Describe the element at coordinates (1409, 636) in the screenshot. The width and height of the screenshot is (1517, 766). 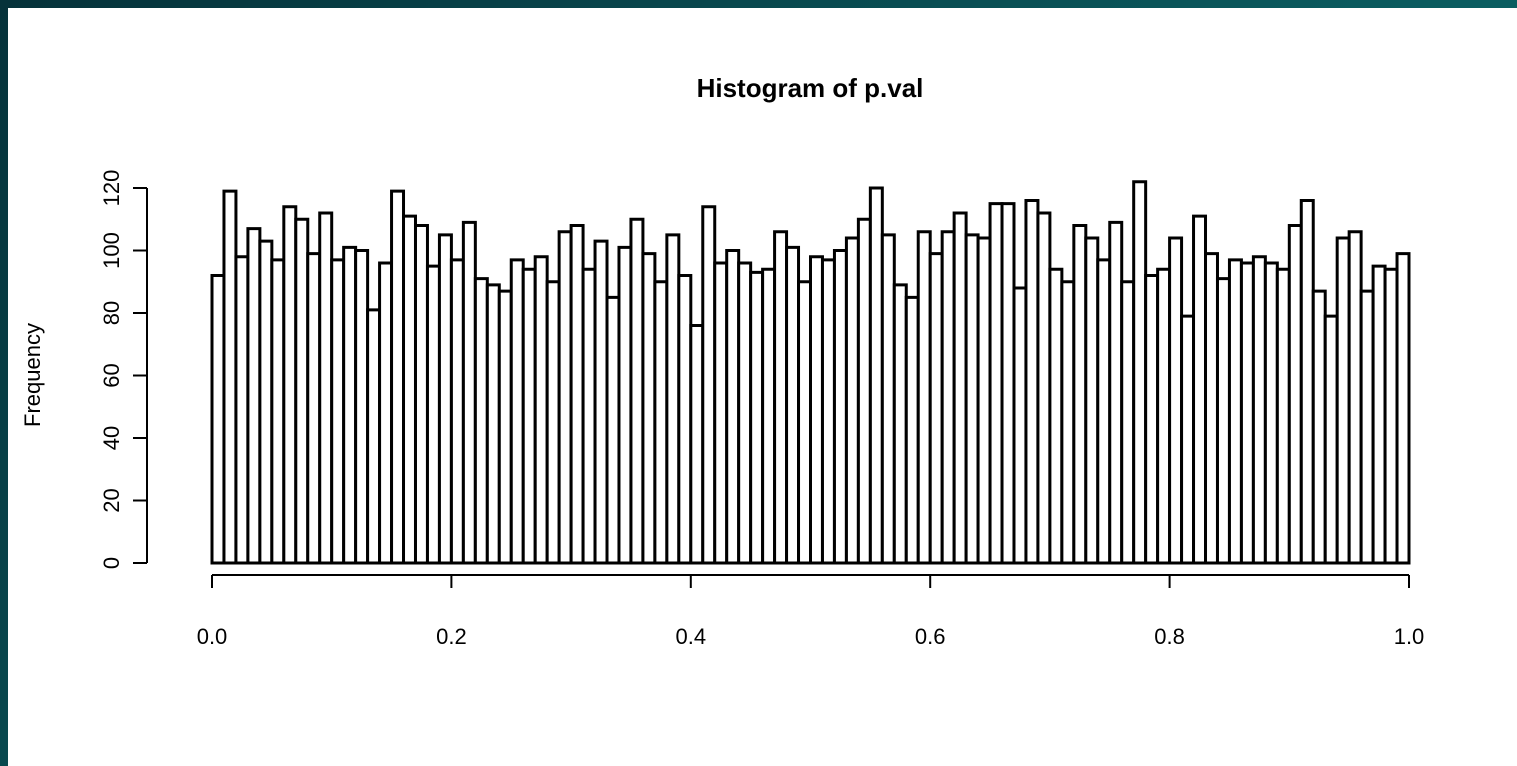
I see `x-tick-label: 1.0` at that location.